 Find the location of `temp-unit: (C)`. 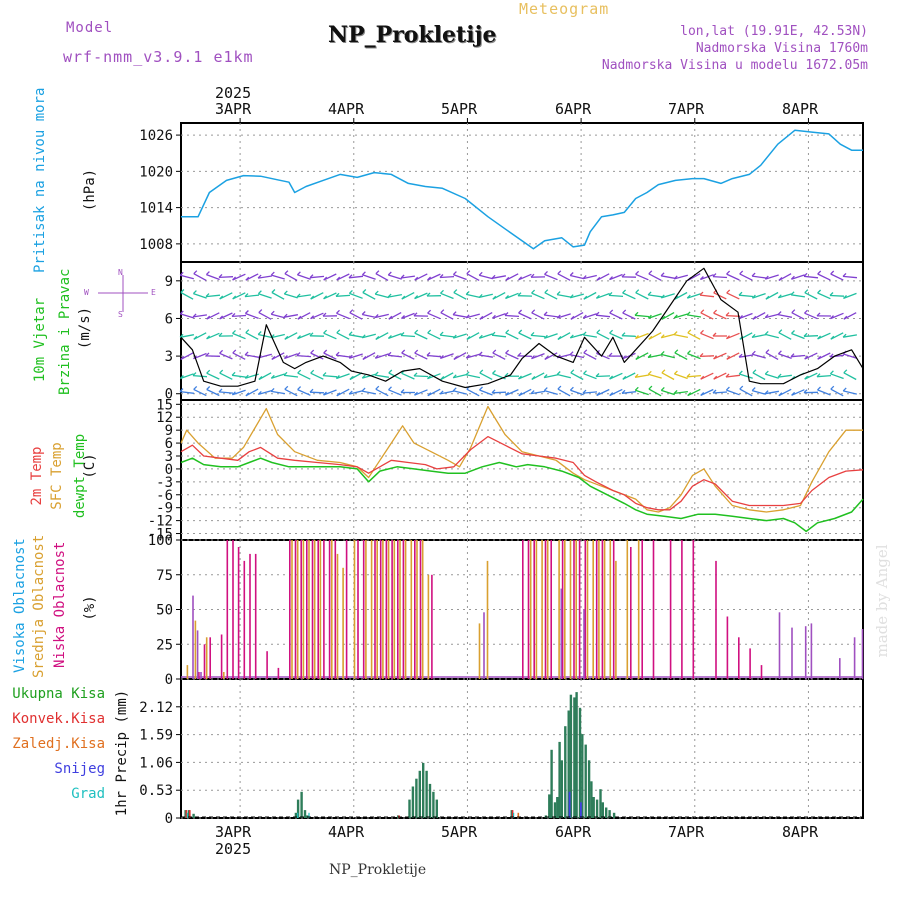

temp-unit: (C) is located at coordinates (90, 466).